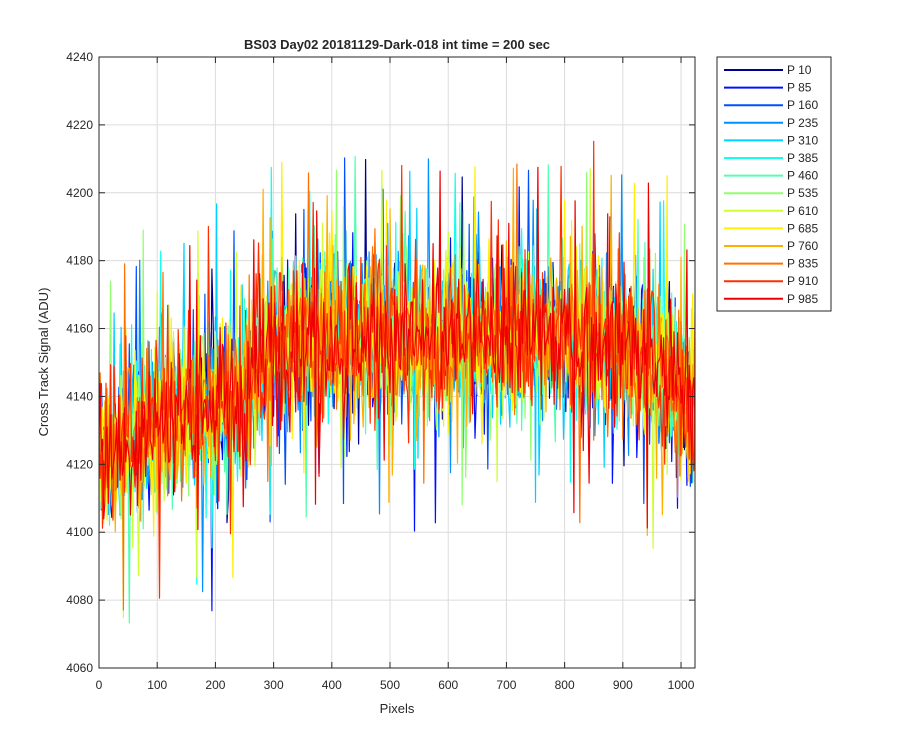 The image size is (900, 750). What do you see at coordinates (157, 685) in the screenshot?
I see `x-tick-label: 100` at bounding box center [157, 685].